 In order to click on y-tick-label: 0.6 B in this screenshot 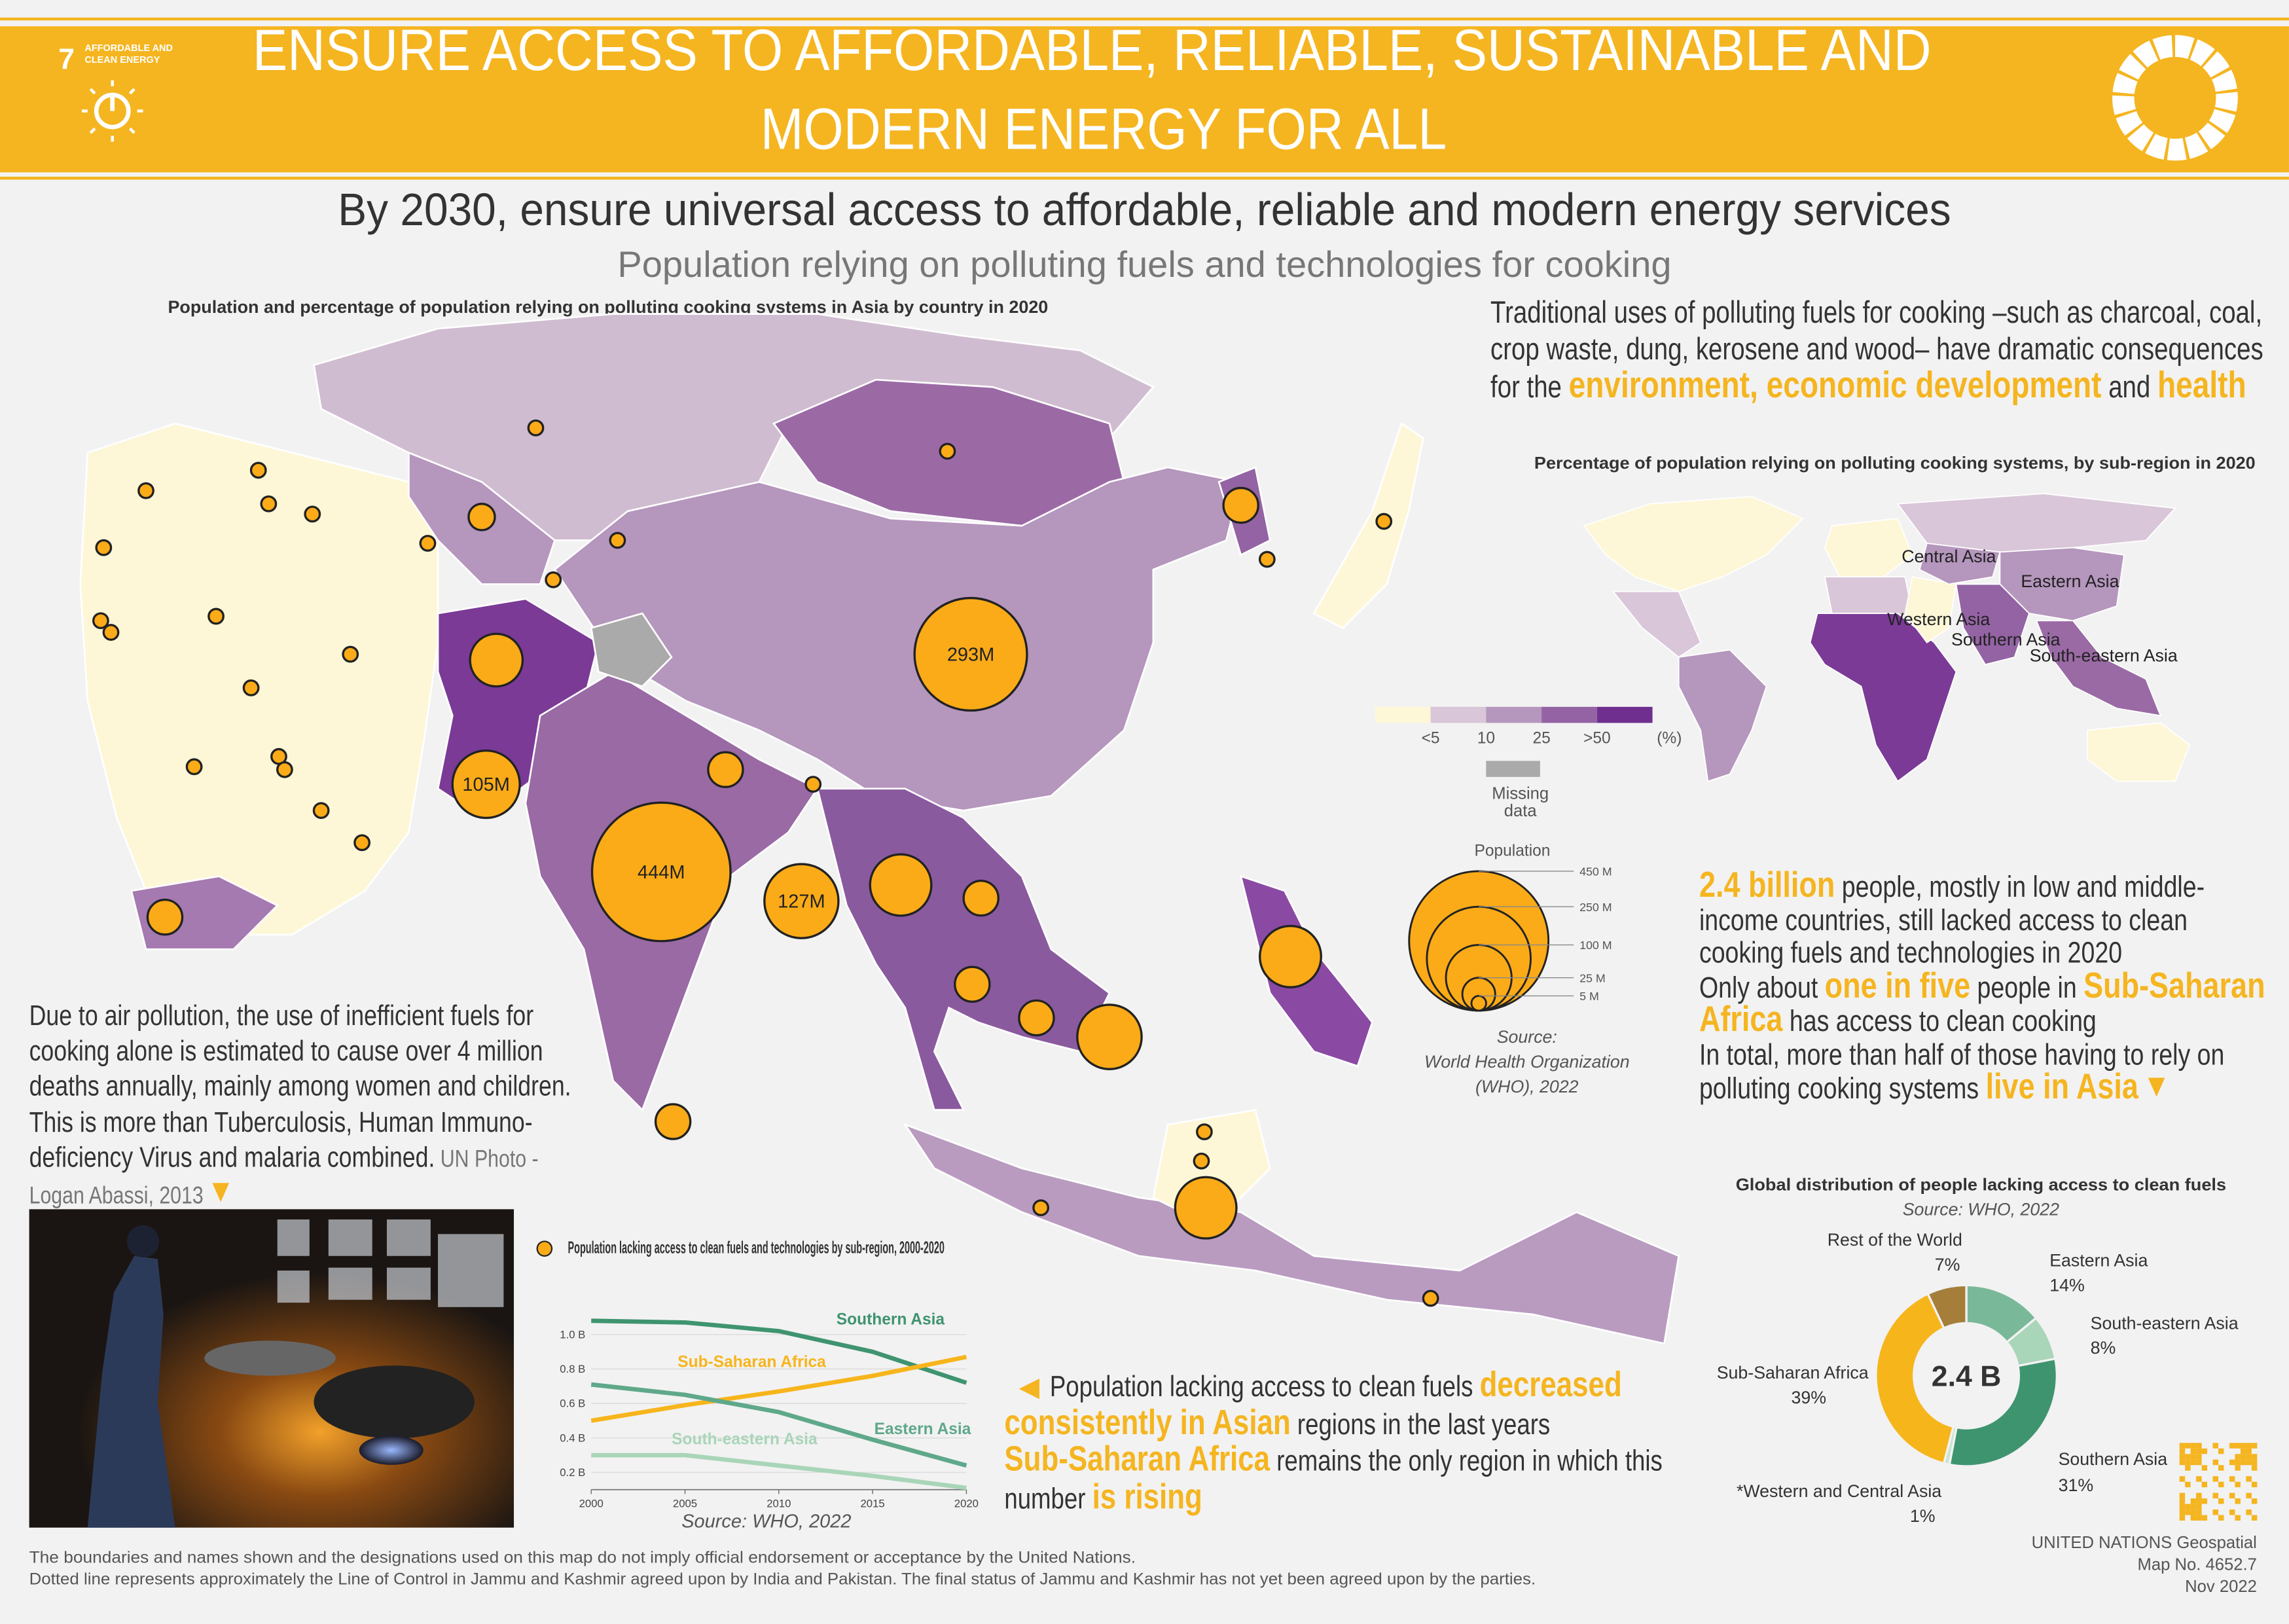, I will do `click(572, 1404)`.